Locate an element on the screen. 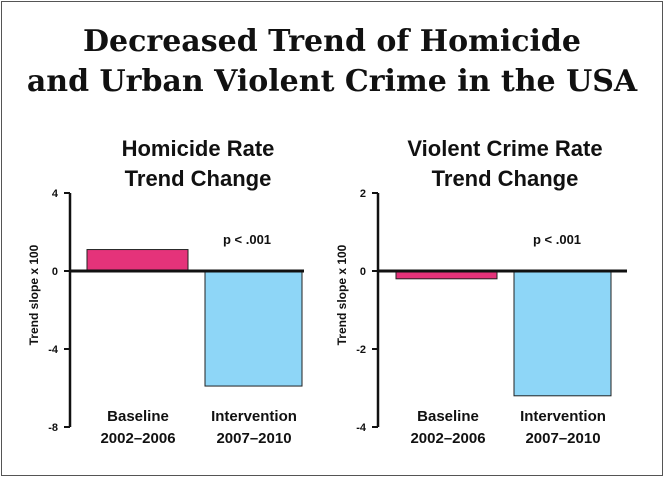  violent-crime-y-tick-label: -2 is located at coordinates (361, 350).